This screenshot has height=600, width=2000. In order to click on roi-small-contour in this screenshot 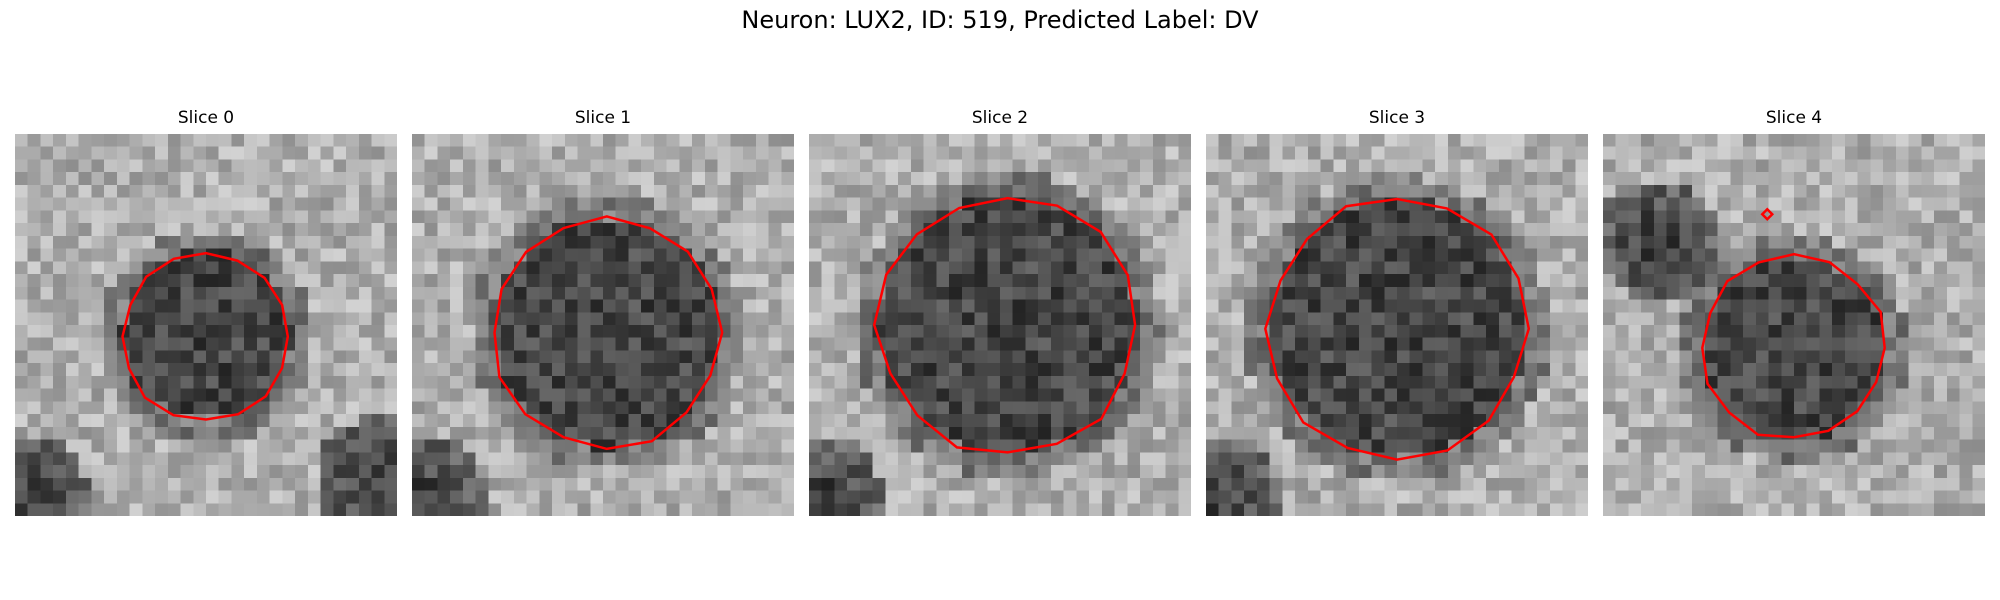, I will do `click(1767, 214)`.